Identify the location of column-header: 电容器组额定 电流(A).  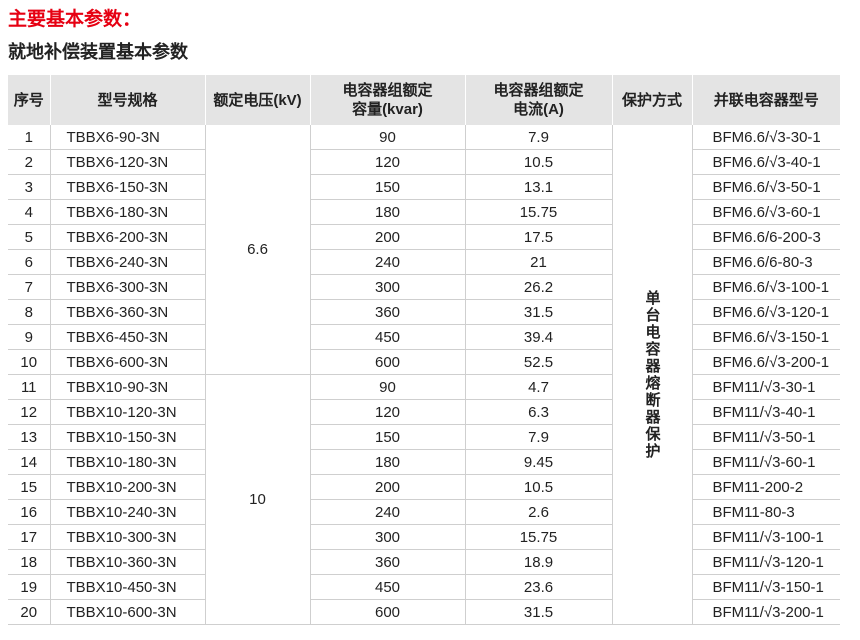
(538, 100).